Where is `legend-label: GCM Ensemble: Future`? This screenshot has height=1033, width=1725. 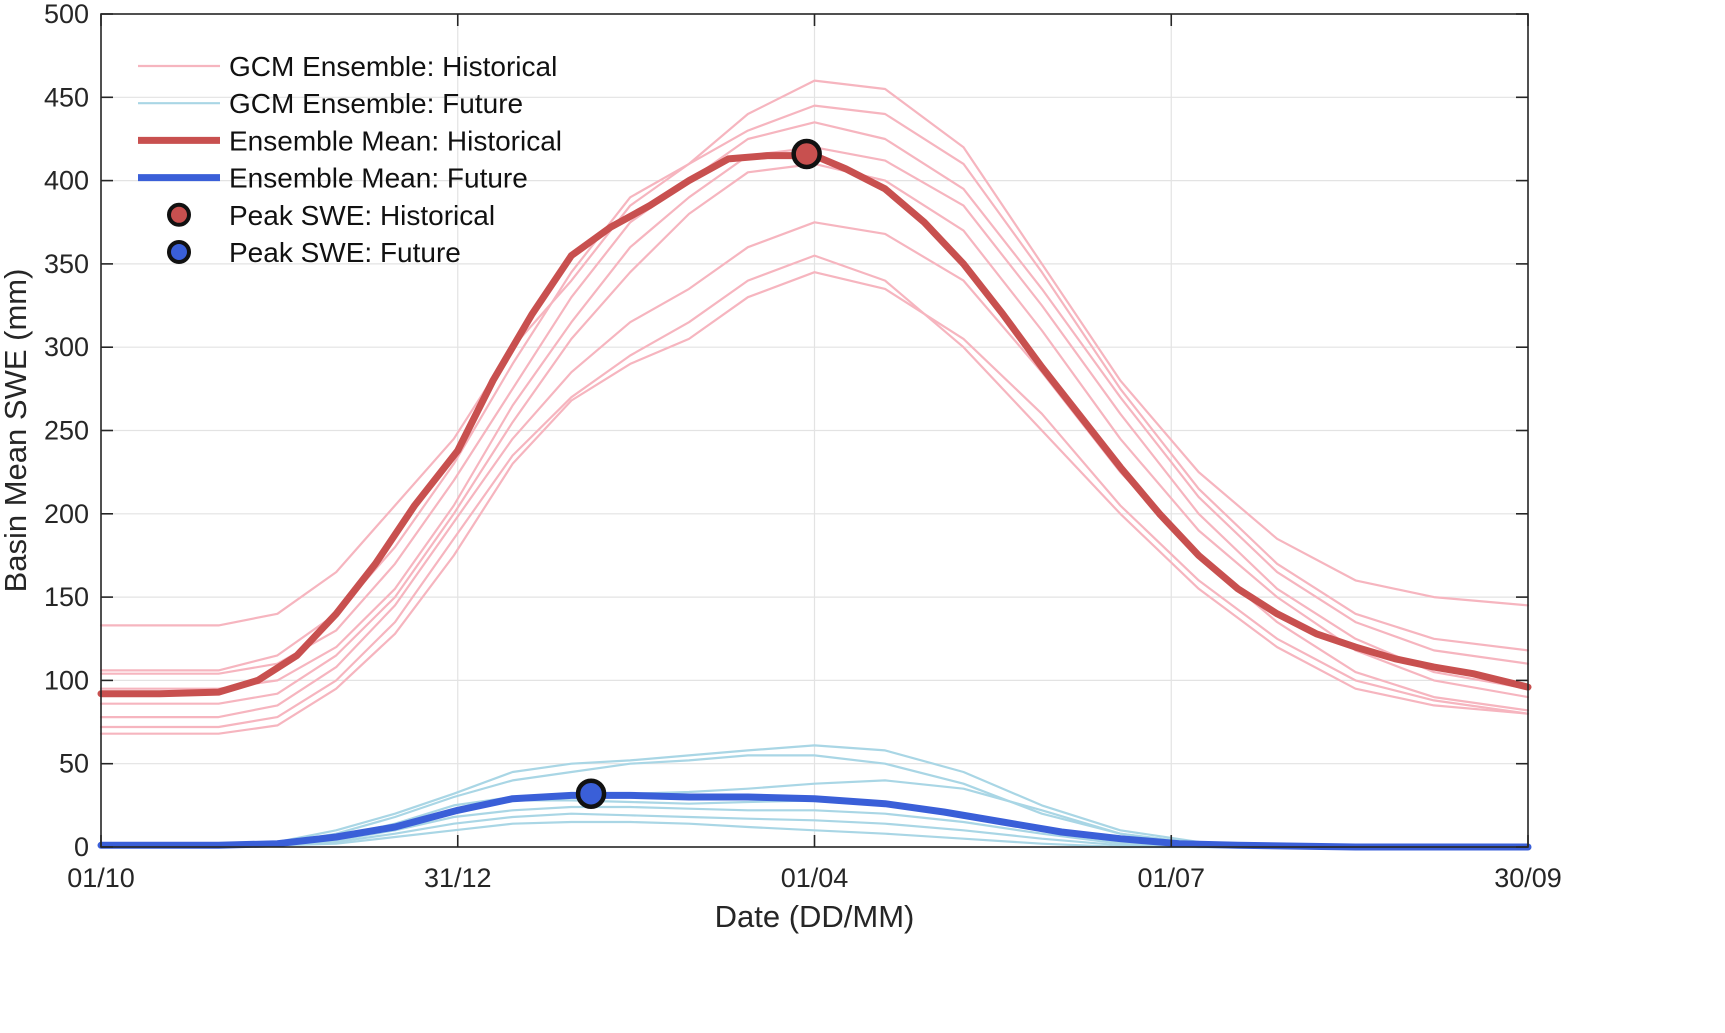
legend-label: GCM Ensemble: Future is located at coordinates (376, 103).